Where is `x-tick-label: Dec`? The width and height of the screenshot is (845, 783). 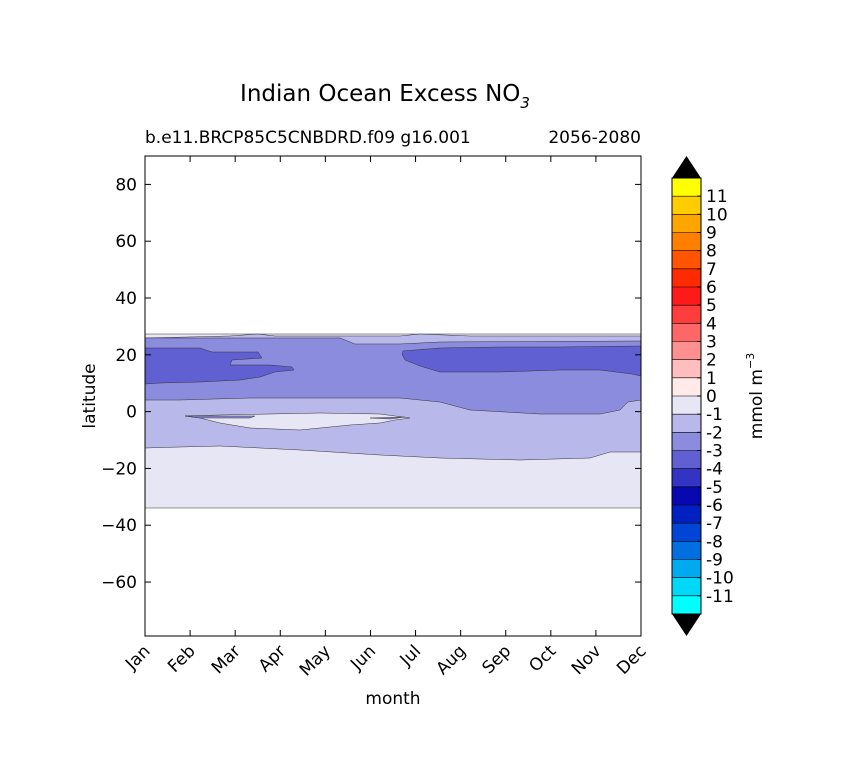 x-tick-label: Dec is located at coordinates (631, 659).